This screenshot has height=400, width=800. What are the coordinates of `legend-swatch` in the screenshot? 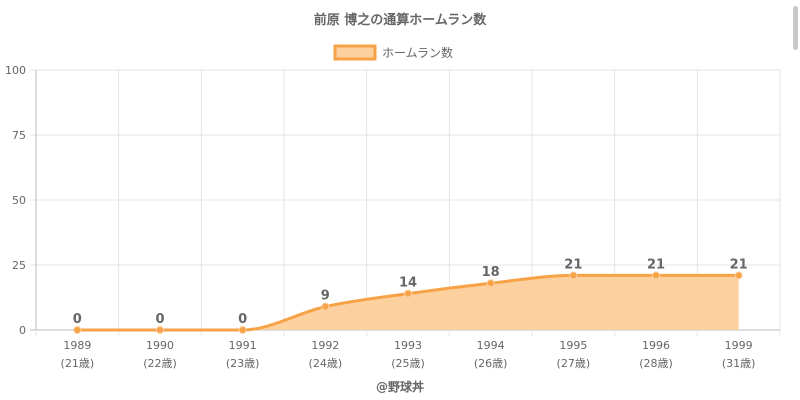 It's located at (355, 52).